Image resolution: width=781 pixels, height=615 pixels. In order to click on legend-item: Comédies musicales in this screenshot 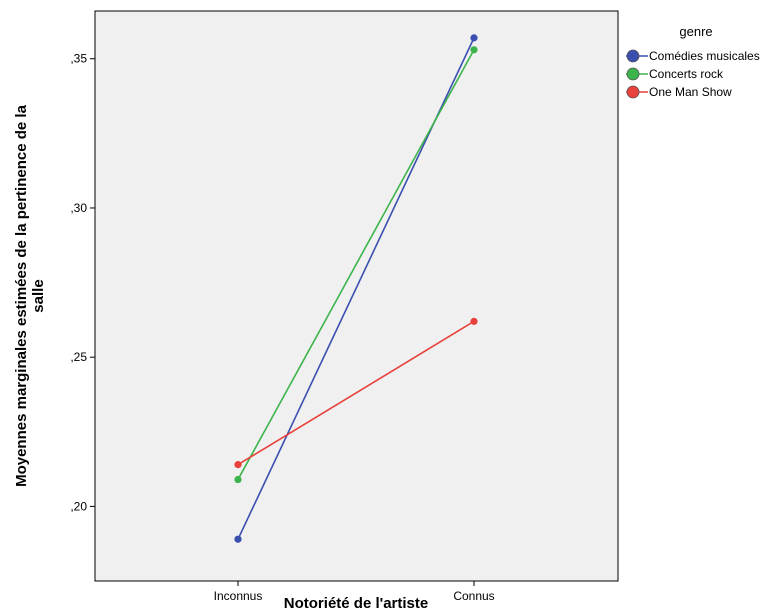, I will do `click(693, 56)`.